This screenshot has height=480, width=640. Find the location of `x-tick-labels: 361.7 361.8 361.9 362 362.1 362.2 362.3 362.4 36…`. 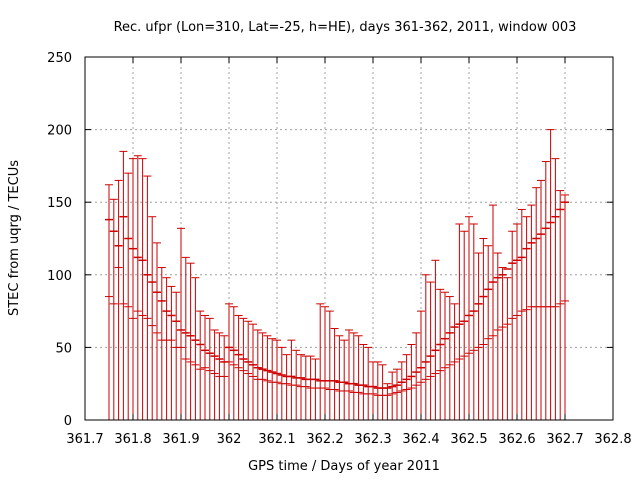

x-tick-labels: 361.7 361.8 361.9 362 362.1 362.2 362.3 362.4 36… is located at coordinates (348, 439).